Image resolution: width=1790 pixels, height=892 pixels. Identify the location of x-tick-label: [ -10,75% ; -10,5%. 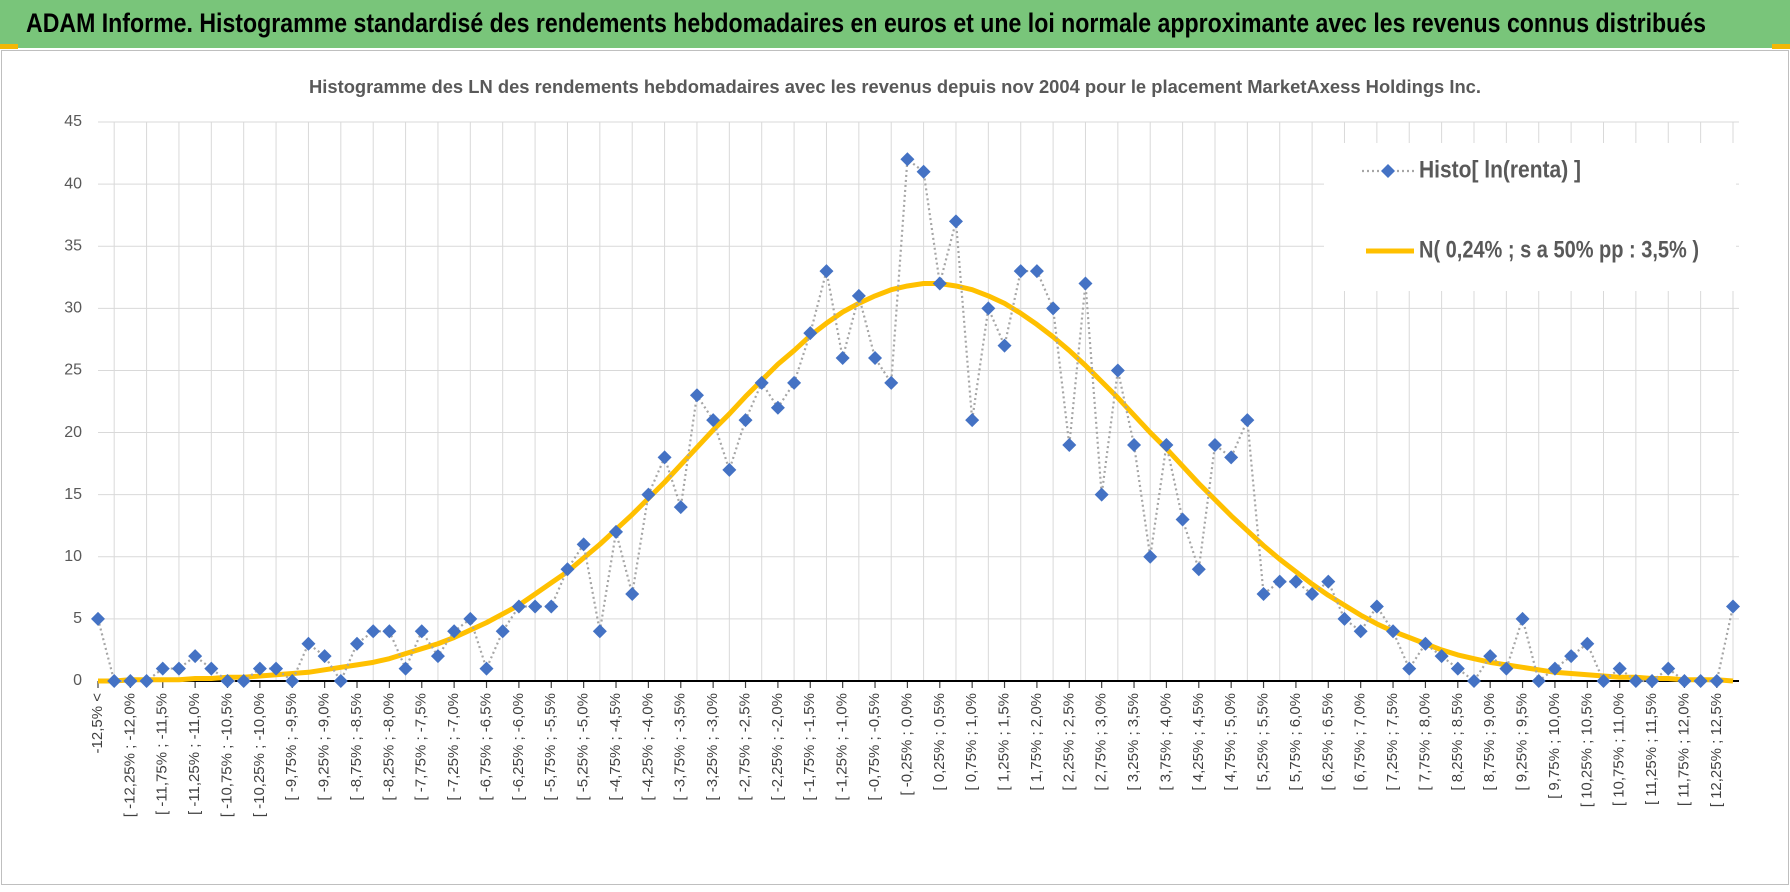
(226, 755).